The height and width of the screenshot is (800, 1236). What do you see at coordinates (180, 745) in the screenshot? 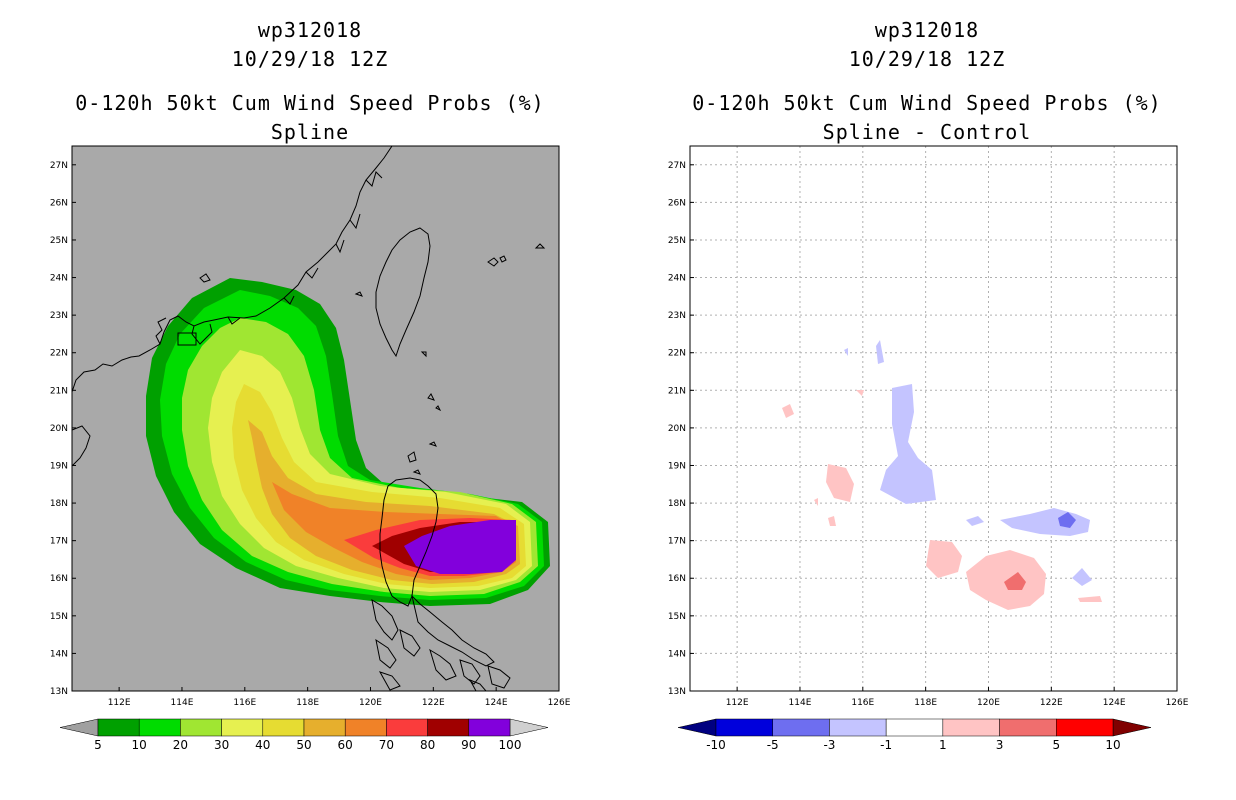
I see `left-colorbar-label: 20` at bounding box center [180, 745].